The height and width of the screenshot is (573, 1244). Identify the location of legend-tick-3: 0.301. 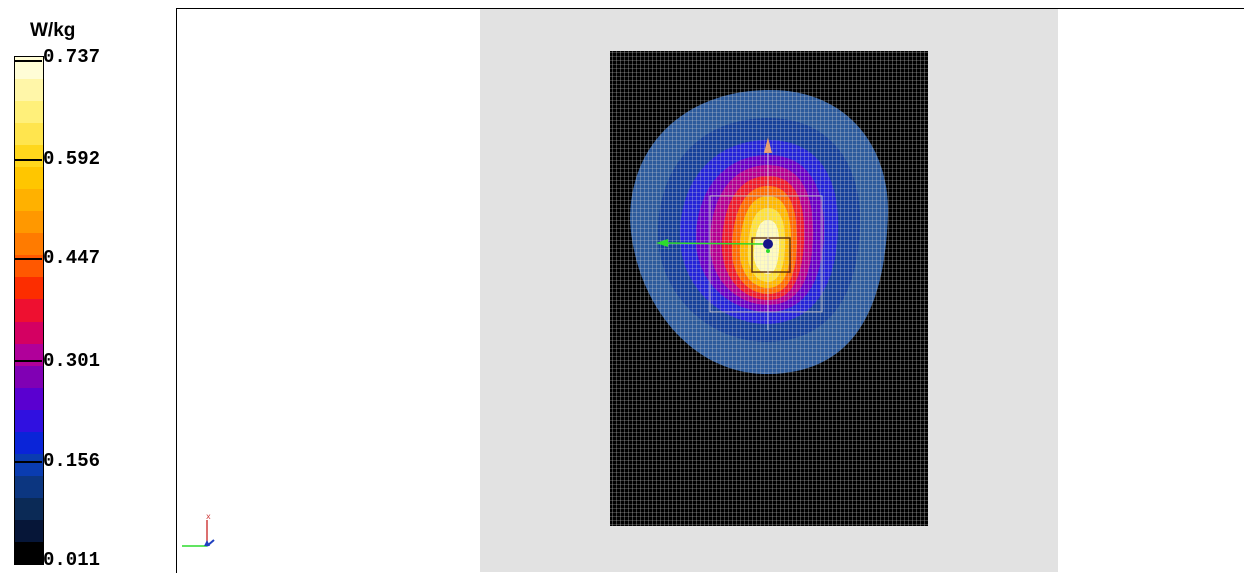
(72, 361).